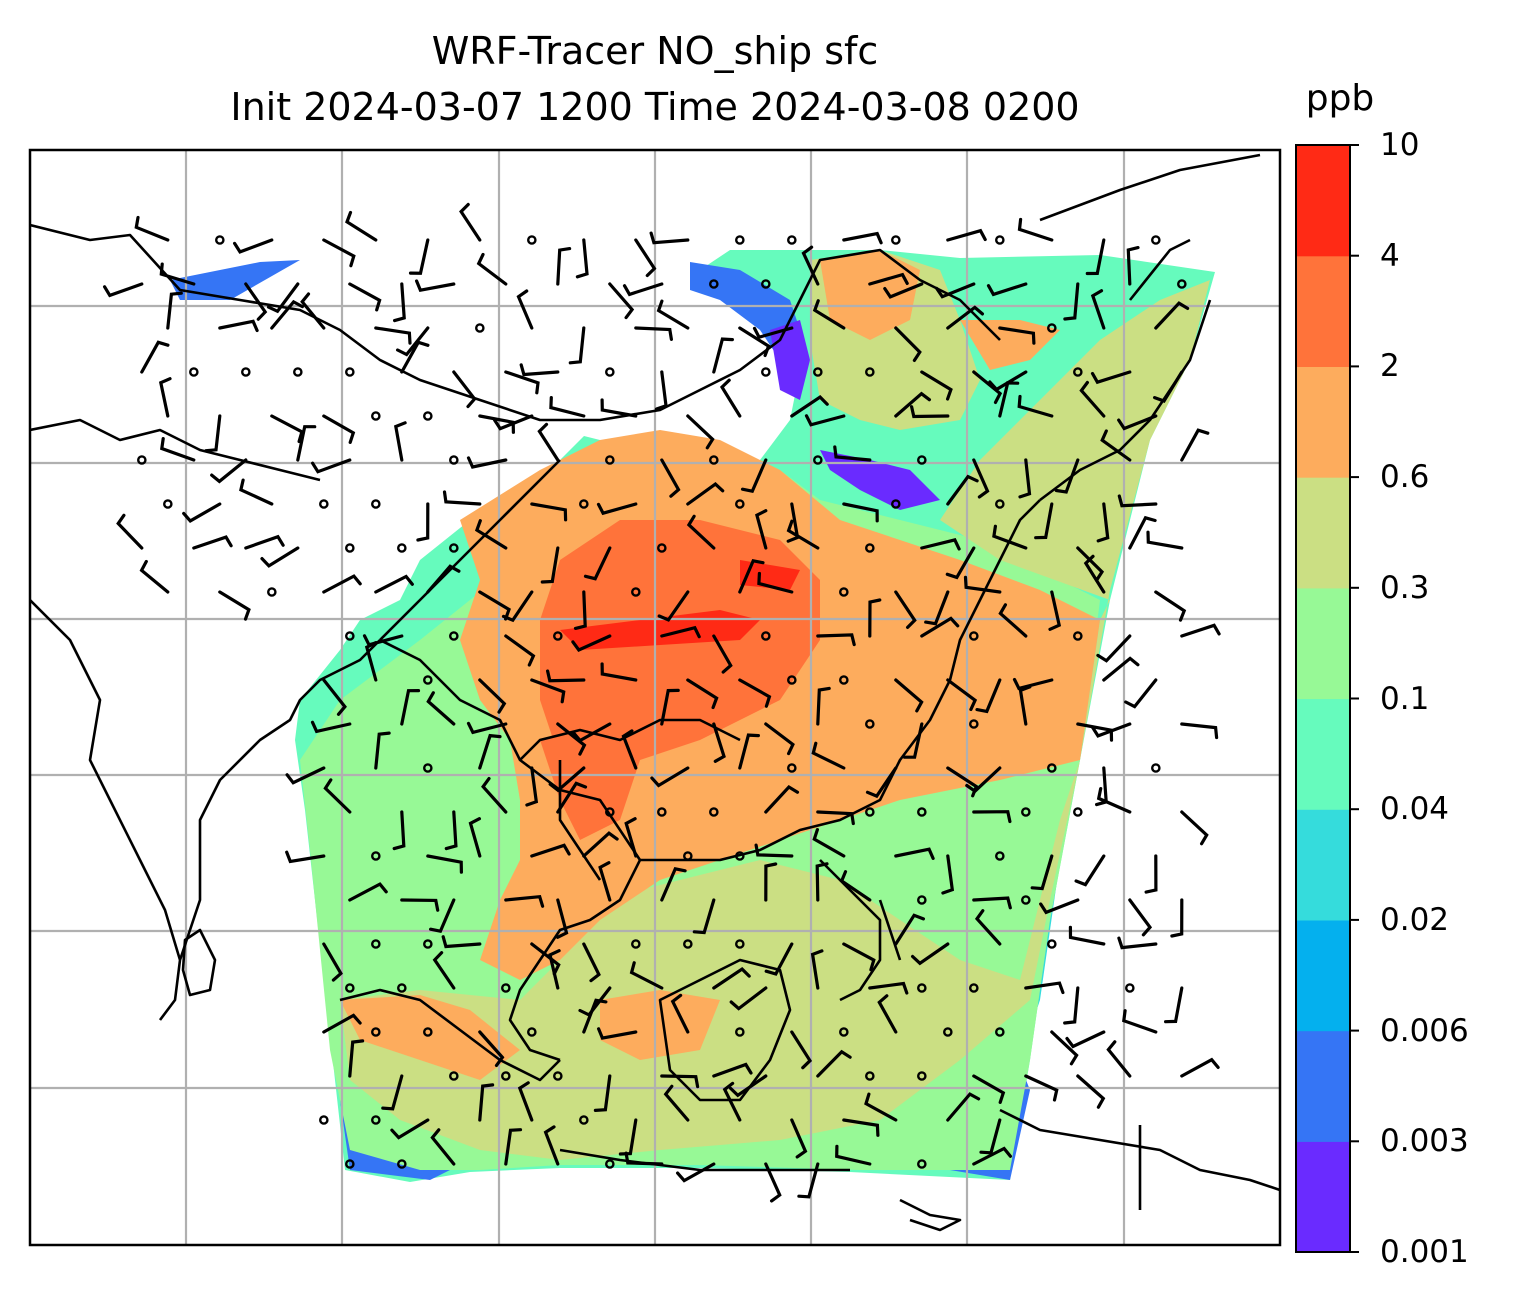 The width and height of the screenshot is (1528, 1306). What do you see at coordinates (660, 1025) in the screenshot?
I see `elevated-conc-sbend` at bounding box center [660, 1025].